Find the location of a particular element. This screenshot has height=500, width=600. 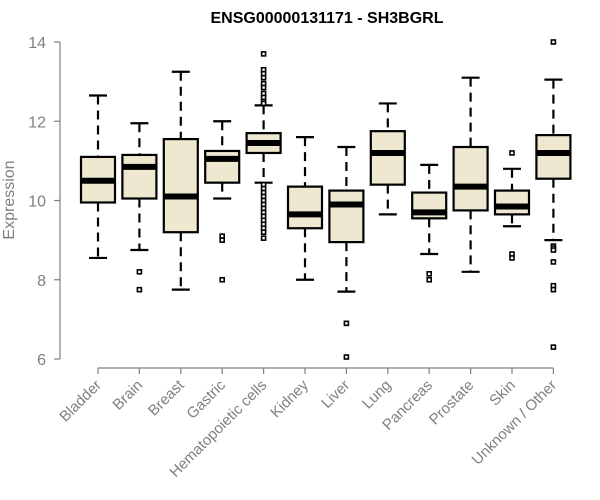

box-lung is located at coordinates (387, 159).